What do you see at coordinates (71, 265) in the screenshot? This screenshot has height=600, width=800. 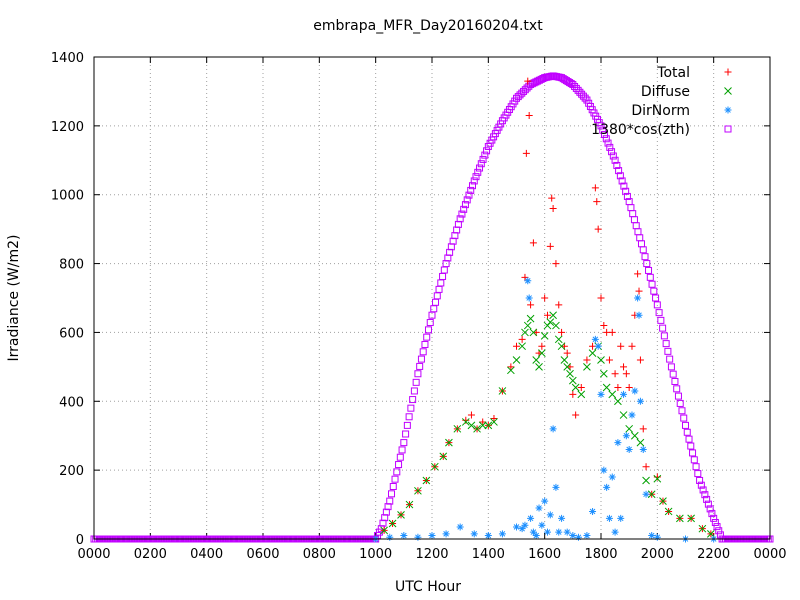 I see `y-tick-label: 800` at bounding box center [71, 265].